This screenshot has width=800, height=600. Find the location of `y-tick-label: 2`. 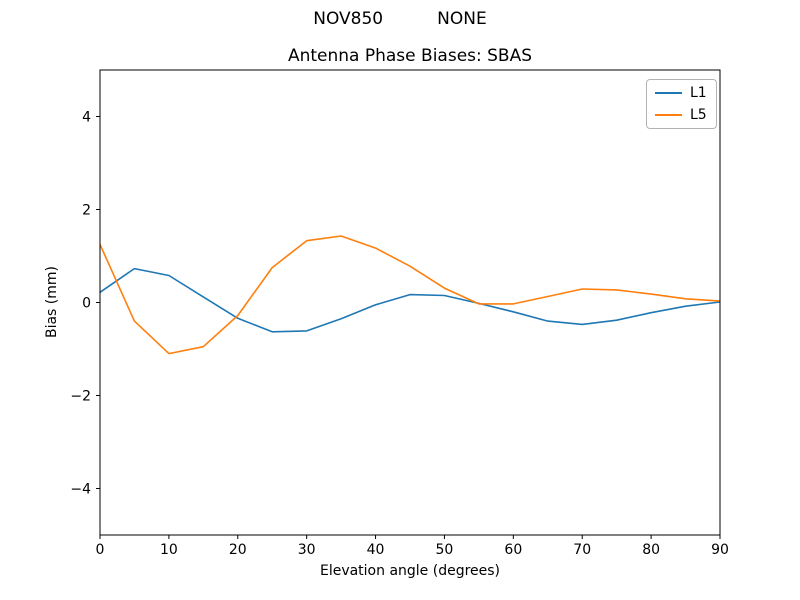

y-tick-label: 2 is located at coordinates (86, 211).